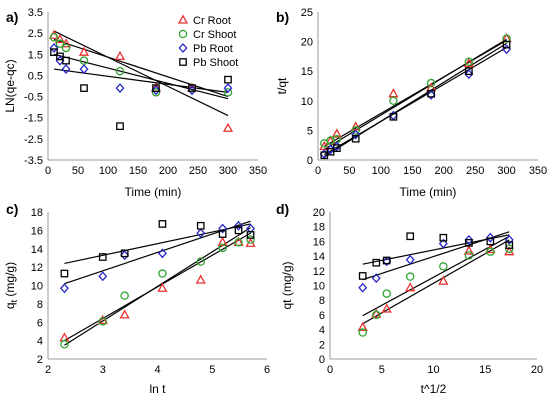 The image size is (550, 401). What do you see at coordinates (282, 85) in the screenshot?
I see `y-axis-title: t/qt` at bounding box center [282, 85].